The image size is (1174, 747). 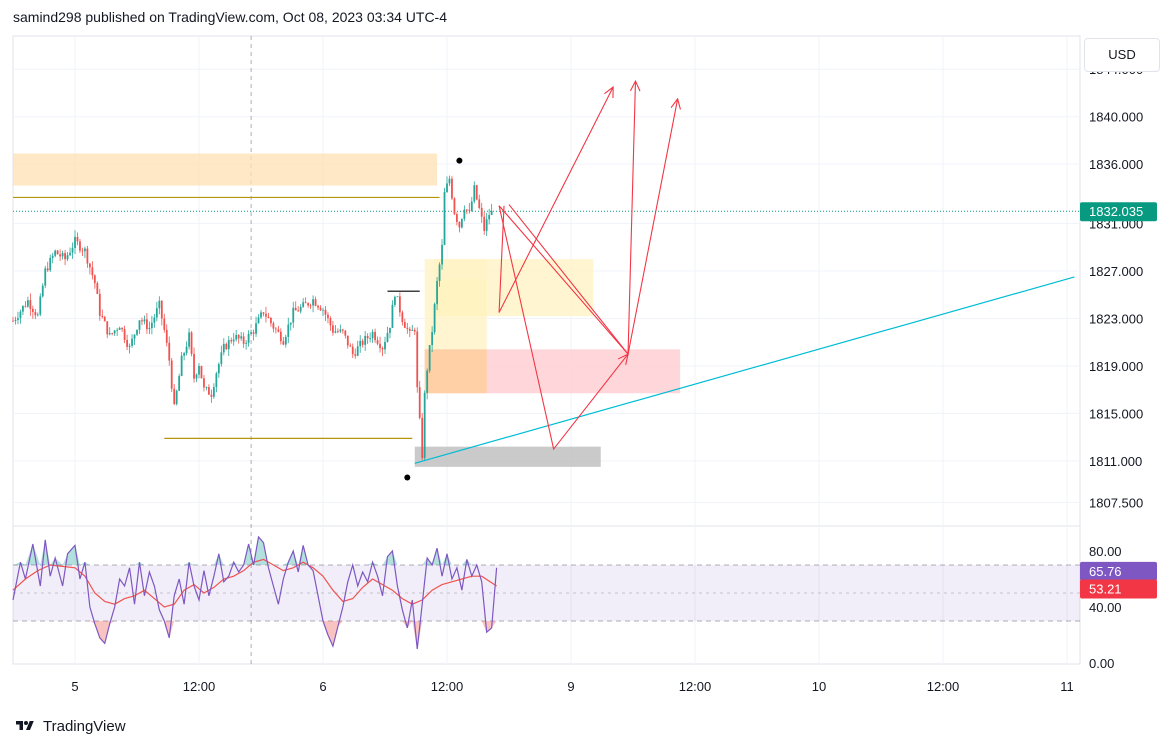 What do you see at coordinates (507, 456) in the screenshot?
I see `zone-grey` at bounding box center [507, 456].